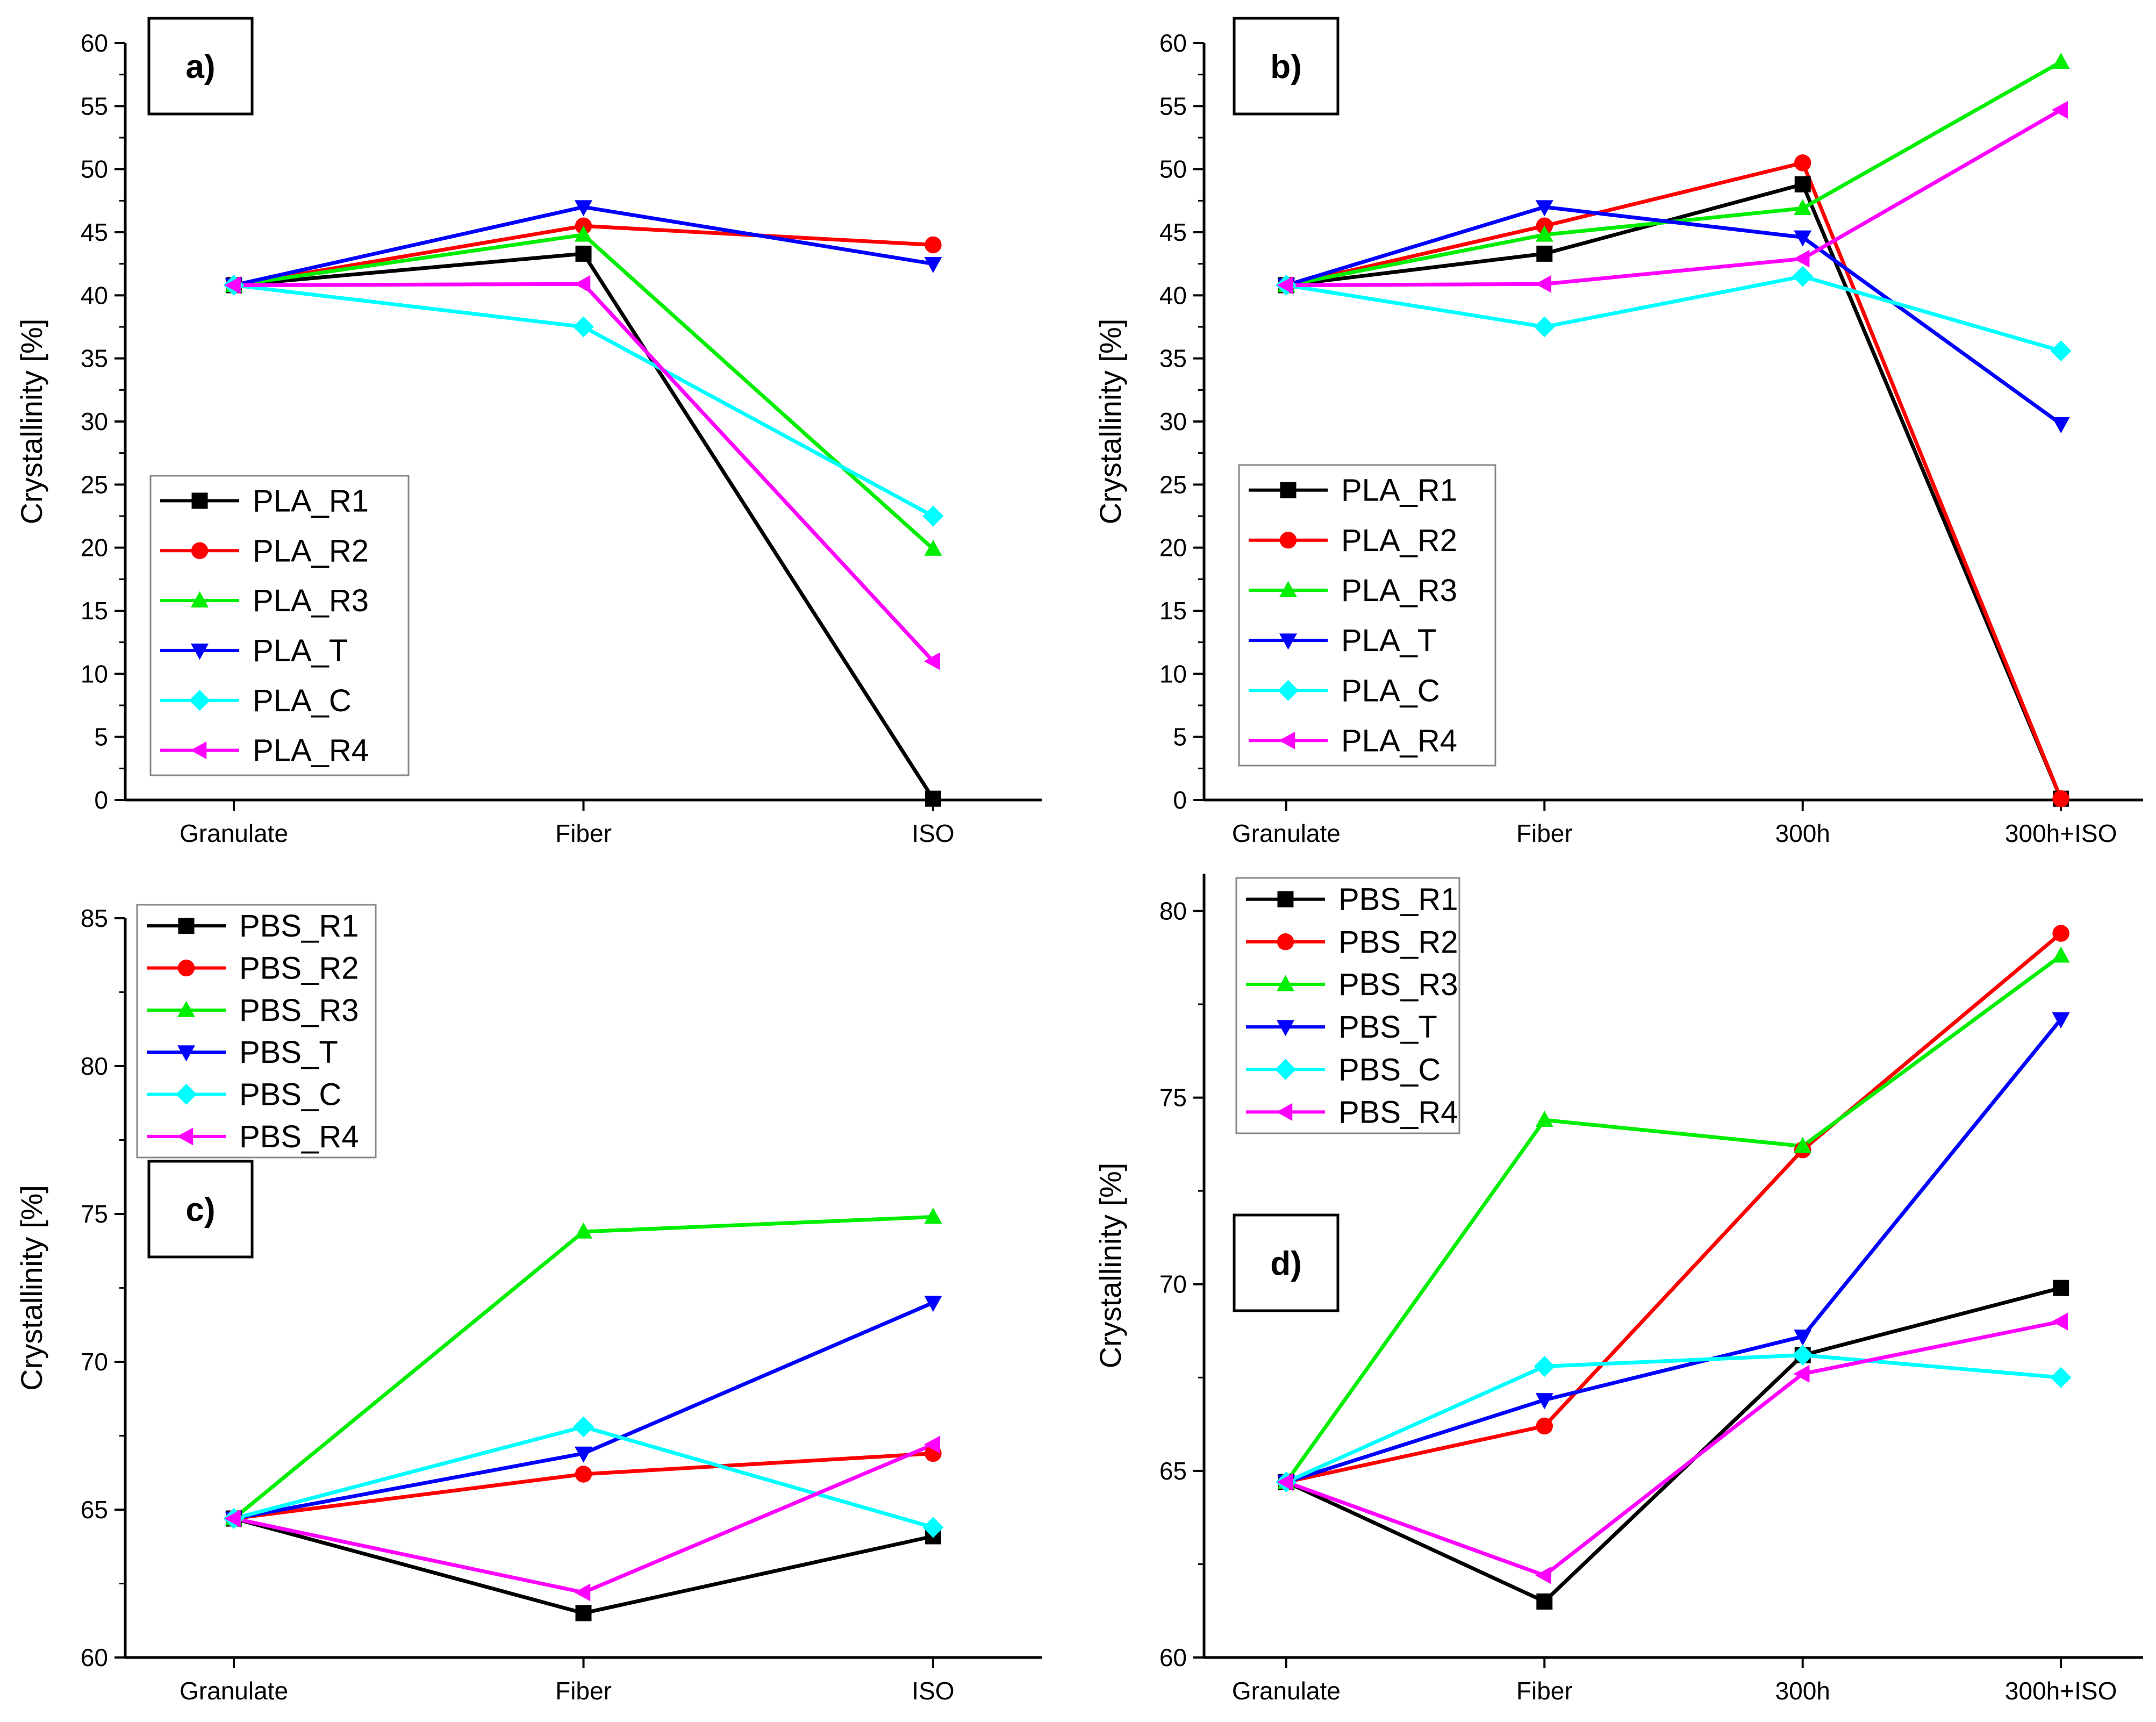  Describe the element at coordinates (311, 750) in the screenshot. I see `legend-label: PLA_R4` at that location.